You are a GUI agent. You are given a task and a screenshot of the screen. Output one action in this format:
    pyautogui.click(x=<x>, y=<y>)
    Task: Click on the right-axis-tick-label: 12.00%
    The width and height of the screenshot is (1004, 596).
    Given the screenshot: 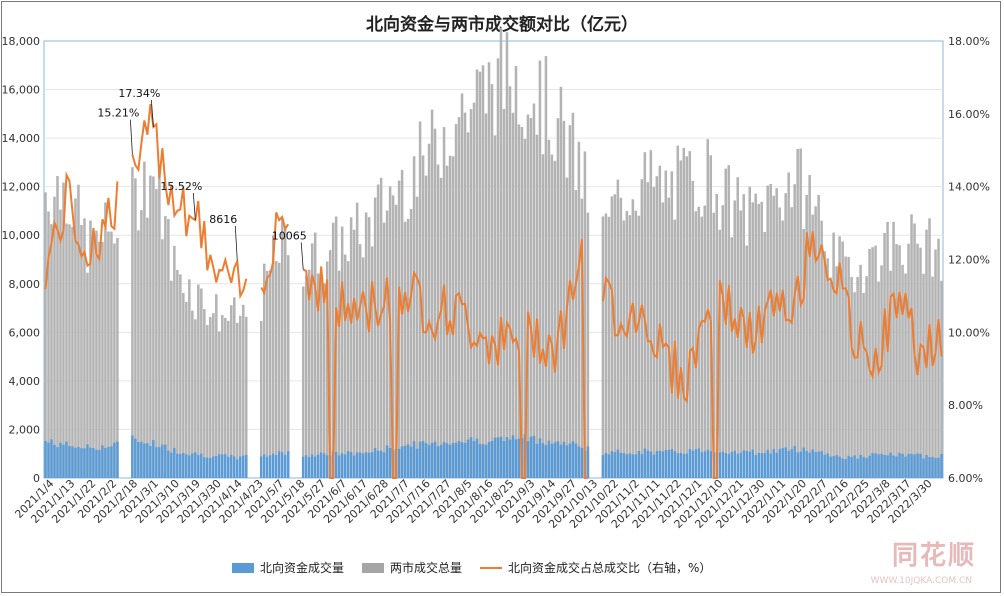 What is the action you would take?
    pyautogui.click(x=969, y=260)
    